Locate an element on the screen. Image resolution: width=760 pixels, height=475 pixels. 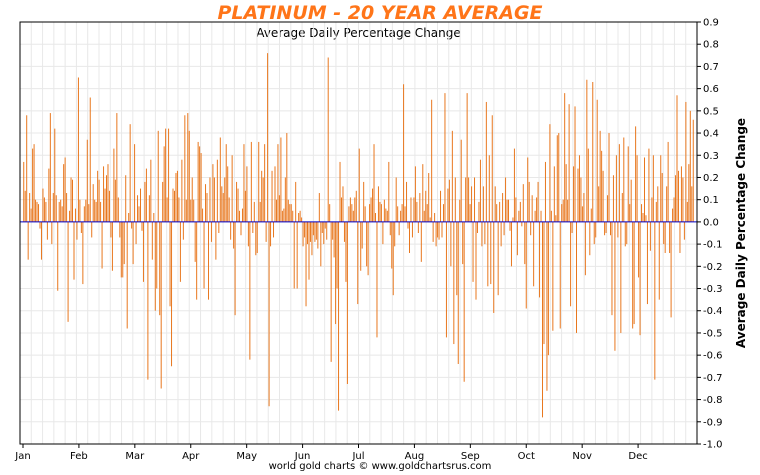
x-axis-ticks: Jan Feb Mar Apr May Jun Jul Aug Sep Oct Nov Dec is located at coordinates (331, 453).